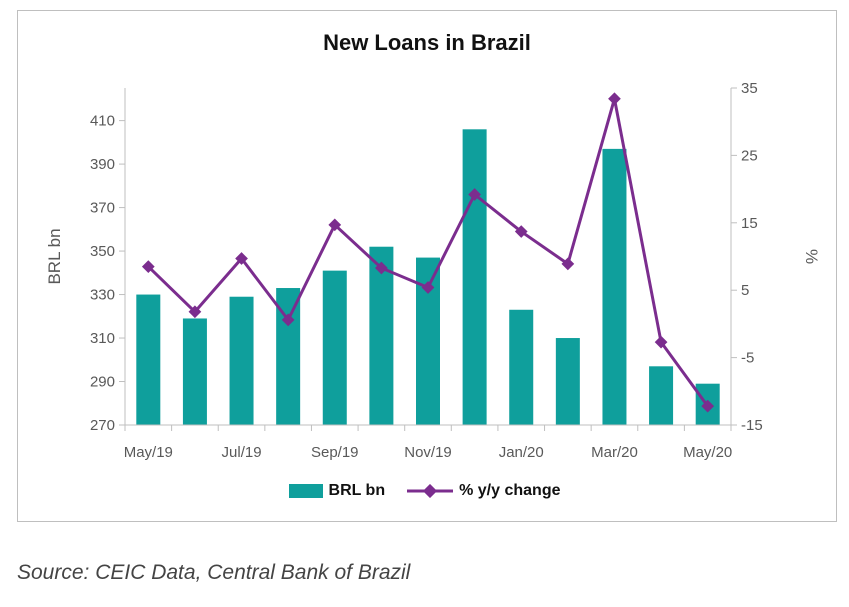  What do you see at coordinates (707, 452) in the screenshot?
I see `x-tick-label: May/20` at bounding box center [707, 452].